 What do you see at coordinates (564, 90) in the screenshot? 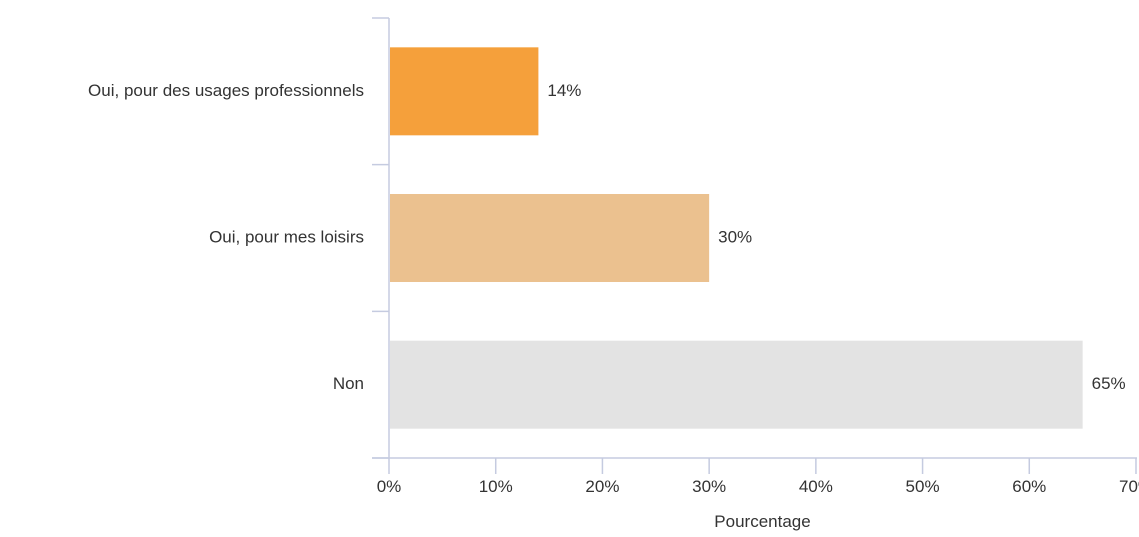
I see `data-label: 14%` at bounding box center [564, 90].